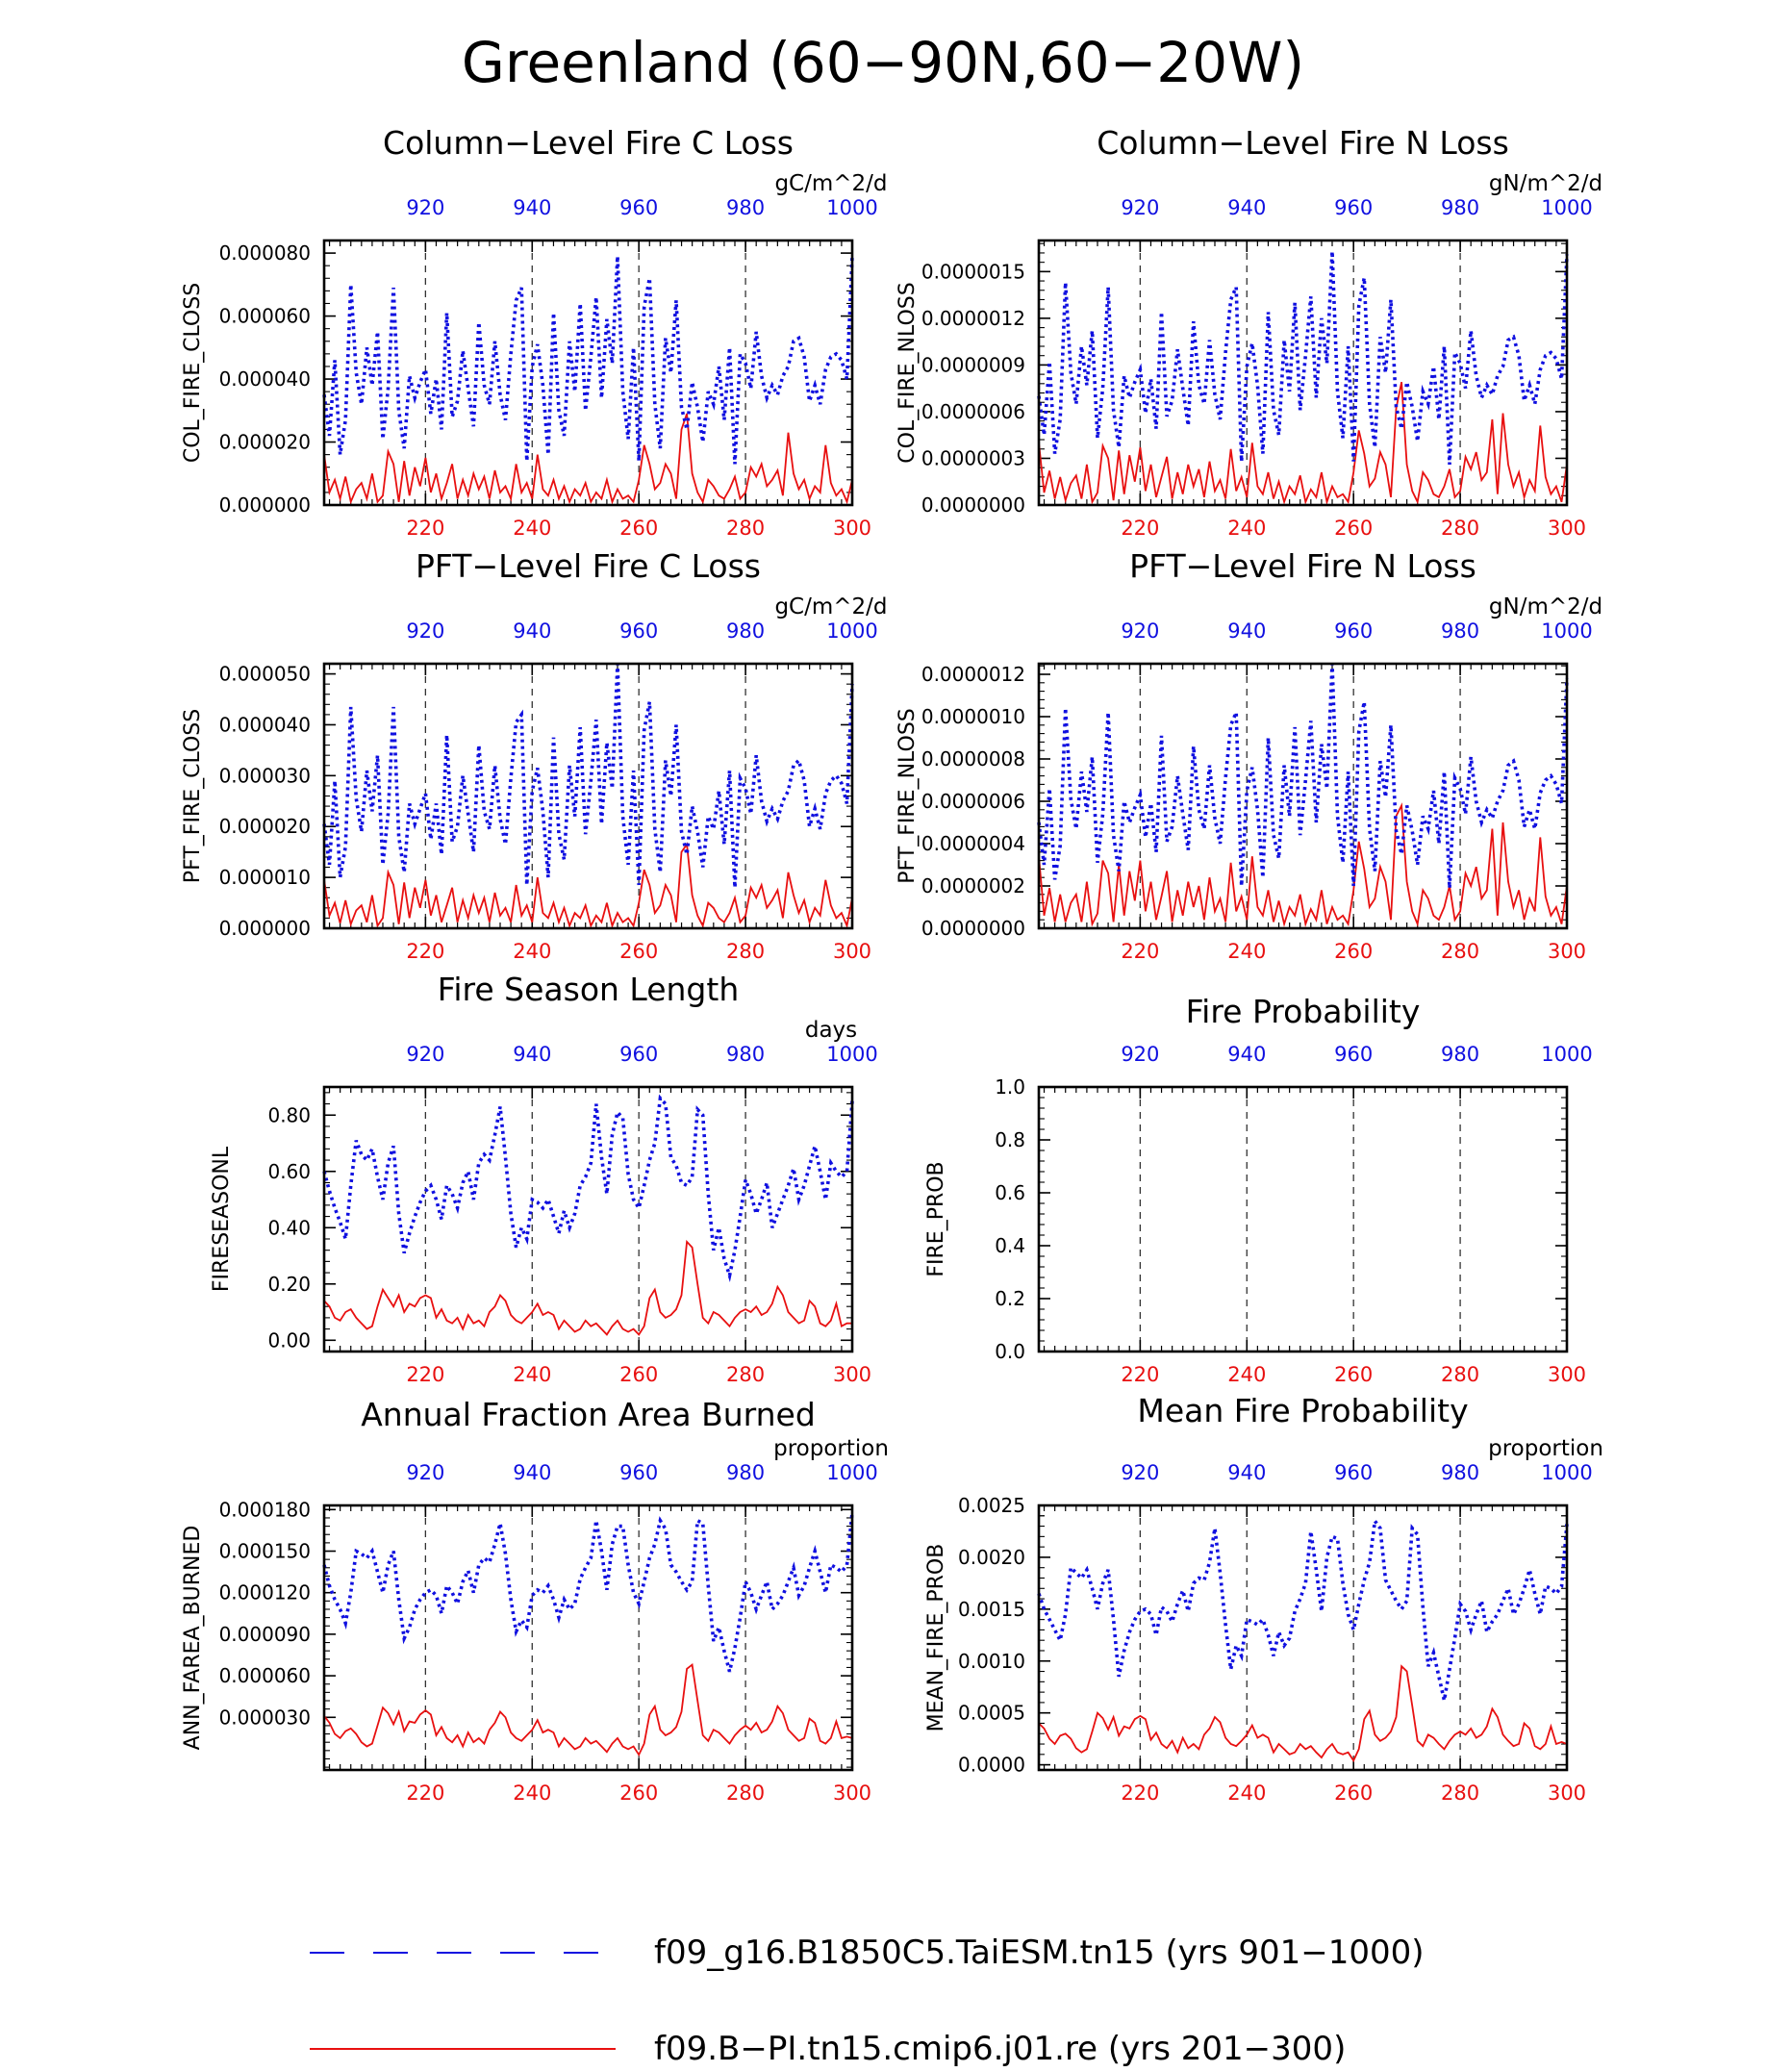 Image resolution: width=1766 pixels, height=2072 pixels. I want to click on chart-title: PFT−Level Fire N Loss, so click(1302, 566).